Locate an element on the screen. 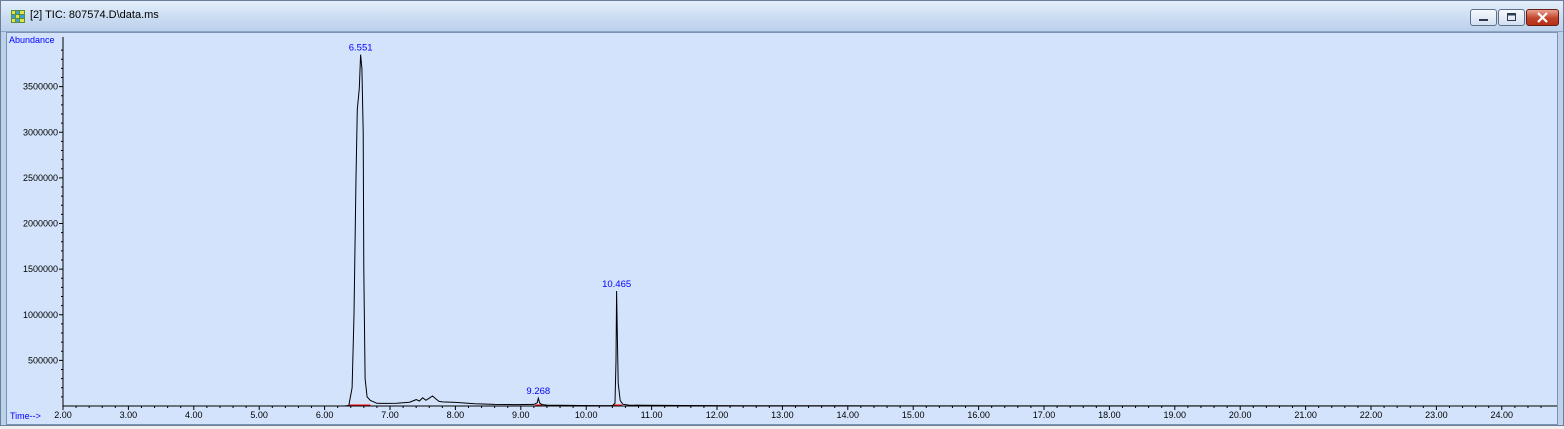  x-tick-label: 12.00 is located at coordinates (717, 415).